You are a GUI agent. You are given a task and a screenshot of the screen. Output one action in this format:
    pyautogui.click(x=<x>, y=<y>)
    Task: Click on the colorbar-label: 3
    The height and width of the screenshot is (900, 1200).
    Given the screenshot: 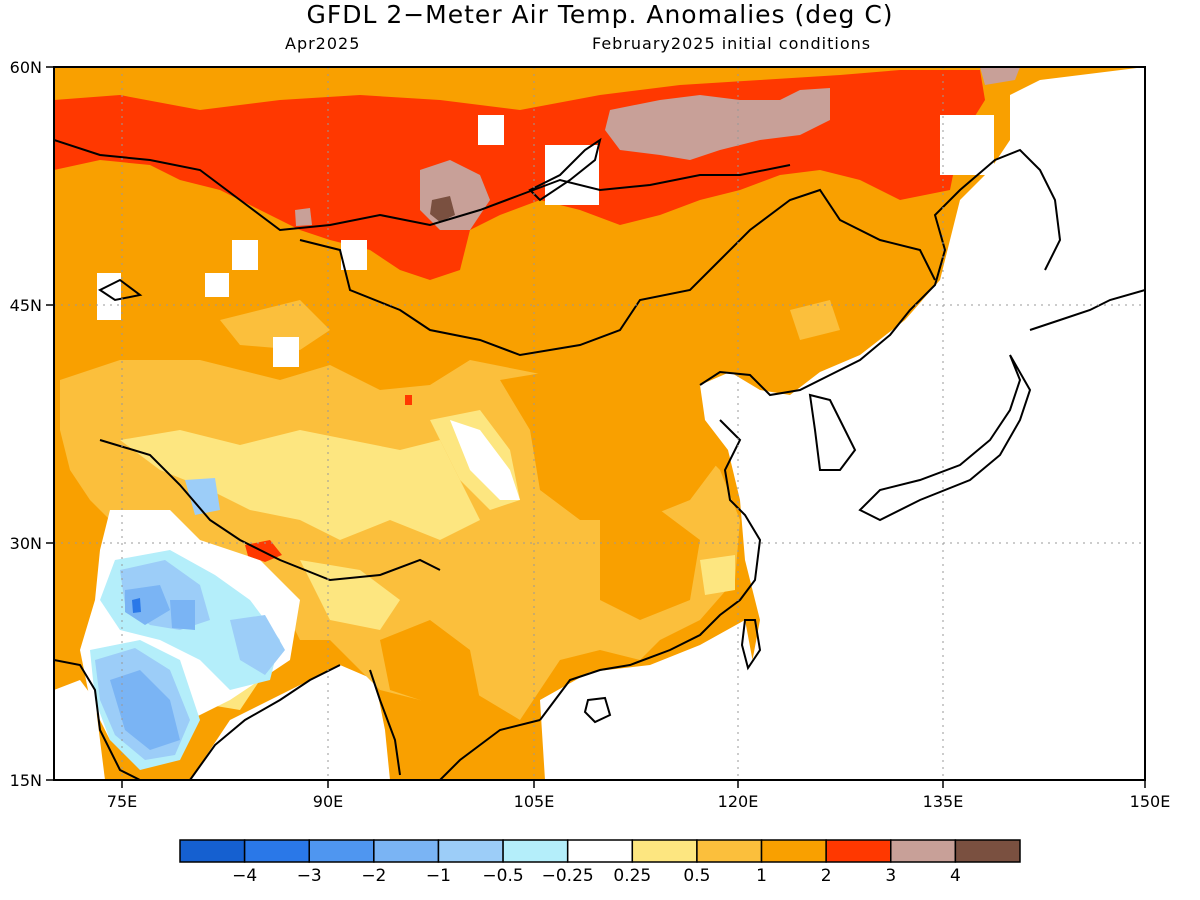 What is the action you would take?
    pyautogui.click(x=890, y=876)
    